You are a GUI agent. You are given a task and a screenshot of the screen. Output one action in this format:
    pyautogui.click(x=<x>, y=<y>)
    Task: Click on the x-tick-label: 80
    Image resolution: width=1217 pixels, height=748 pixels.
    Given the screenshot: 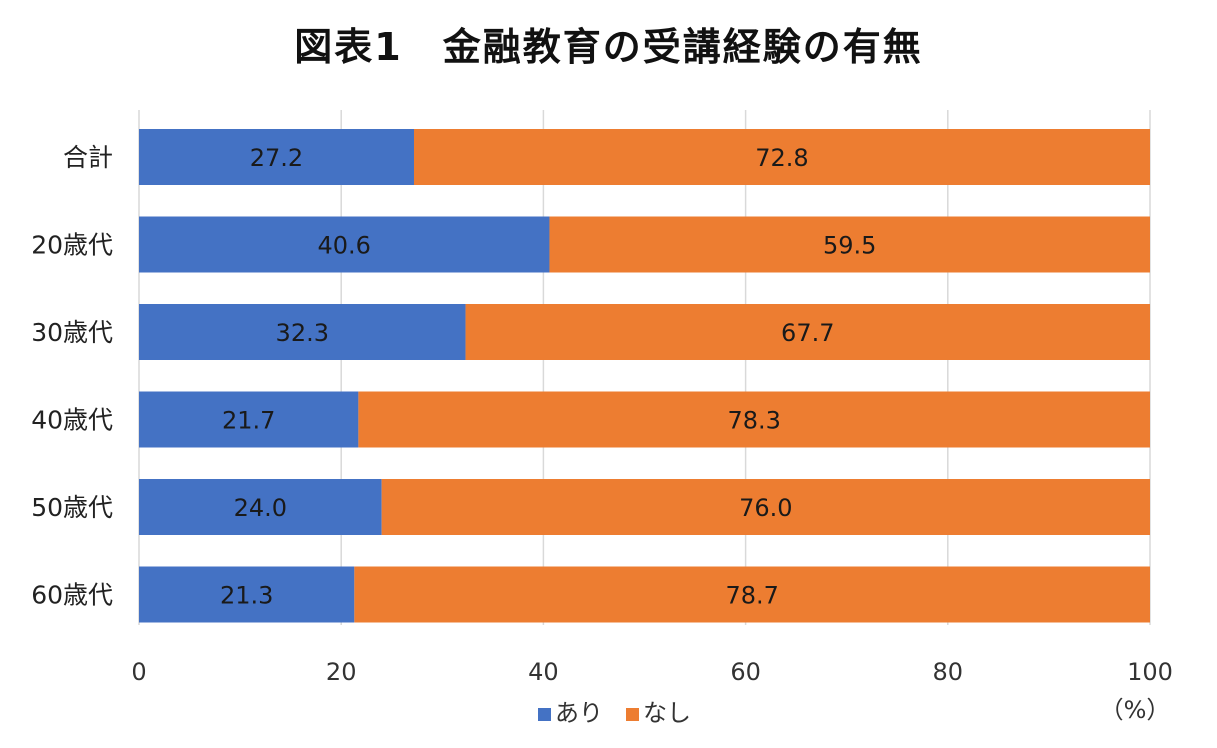 What is the action you would take?
    pyautogui.click(x=948, y=672)
    